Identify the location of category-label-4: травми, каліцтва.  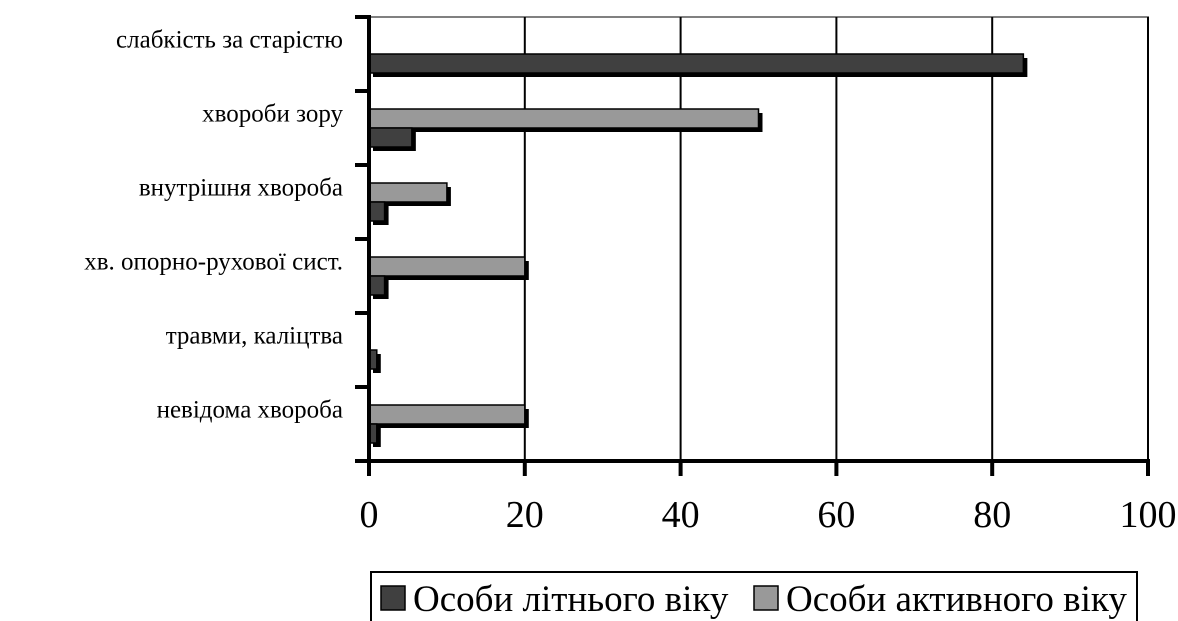
(254, 336).